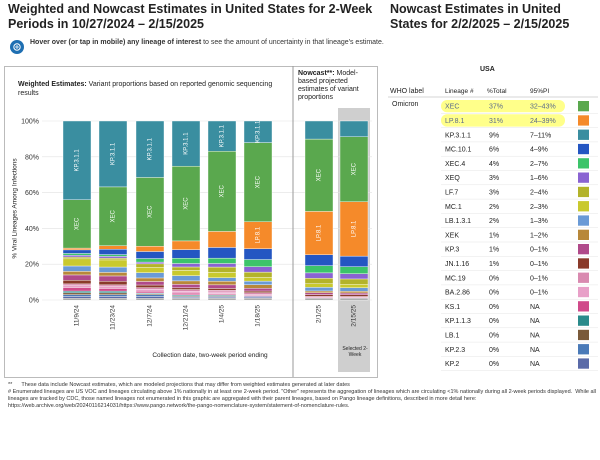  What do you see at coordinates (496, 107) in the screenshot?
I see `table-cell: 37%` at bounding box center [496, 107].